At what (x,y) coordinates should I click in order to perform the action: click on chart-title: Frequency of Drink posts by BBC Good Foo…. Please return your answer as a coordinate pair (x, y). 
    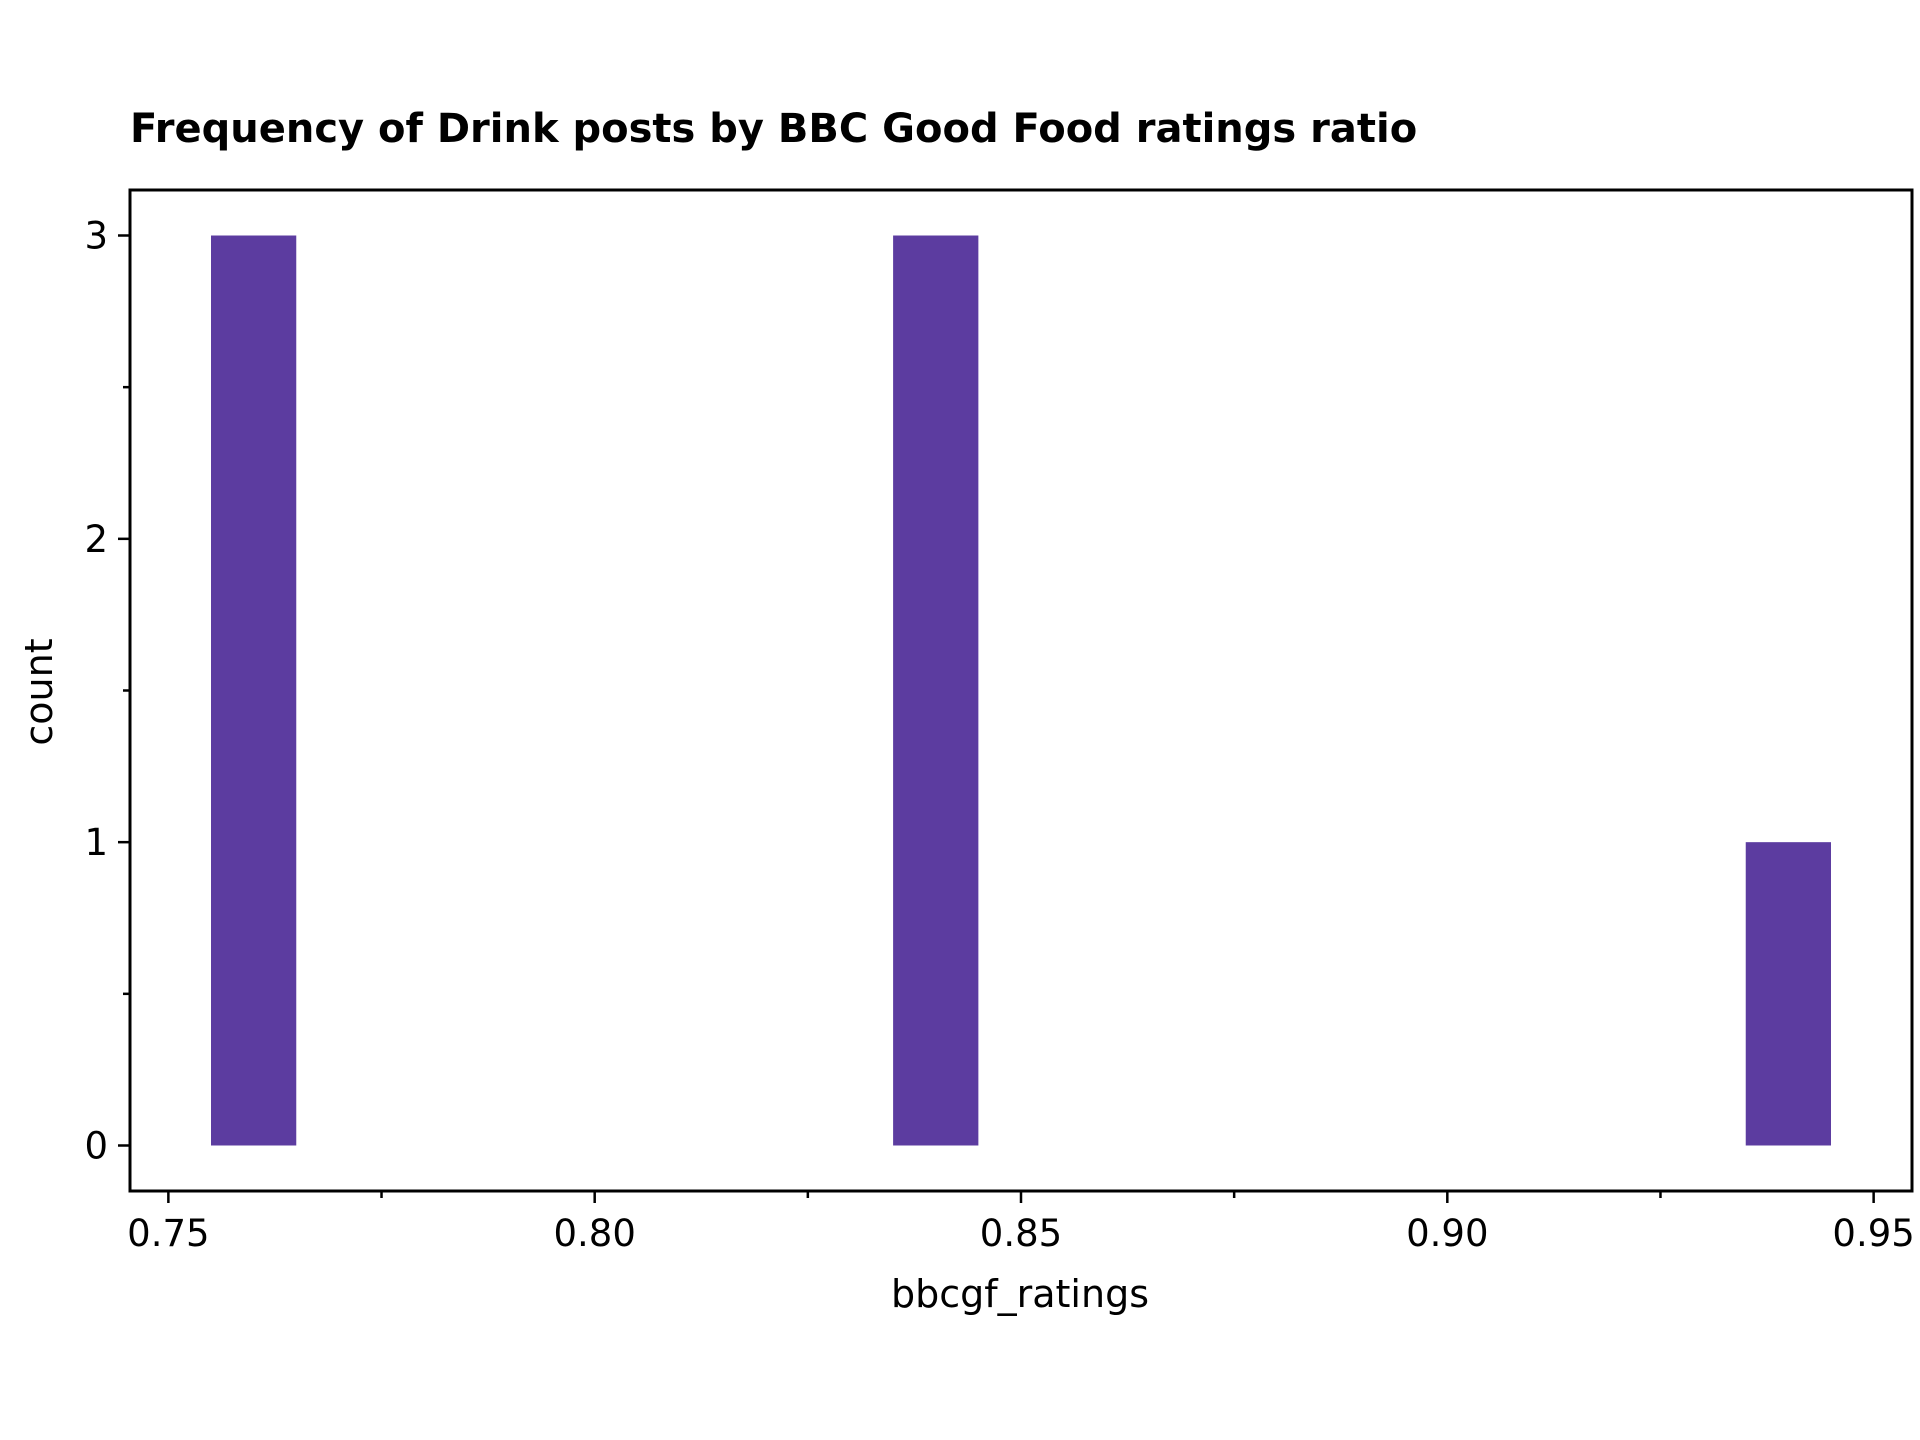
    Looking at the image, I should click on (773, 129).